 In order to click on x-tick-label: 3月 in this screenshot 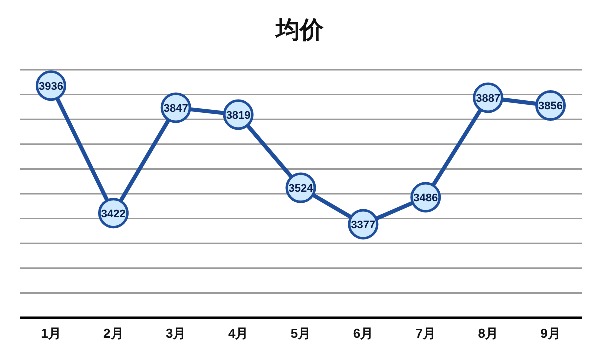, I will do `click(176, 333)`.